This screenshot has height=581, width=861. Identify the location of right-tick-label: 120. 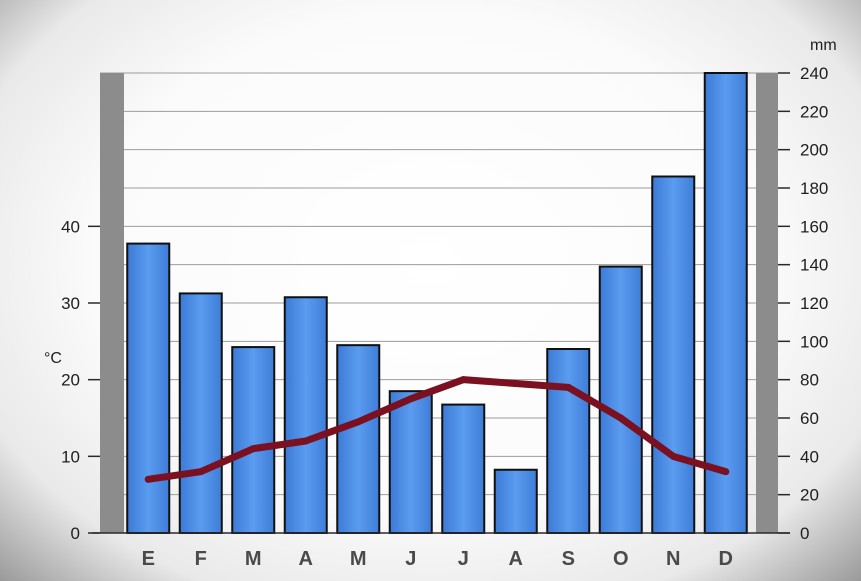
(814, 303).